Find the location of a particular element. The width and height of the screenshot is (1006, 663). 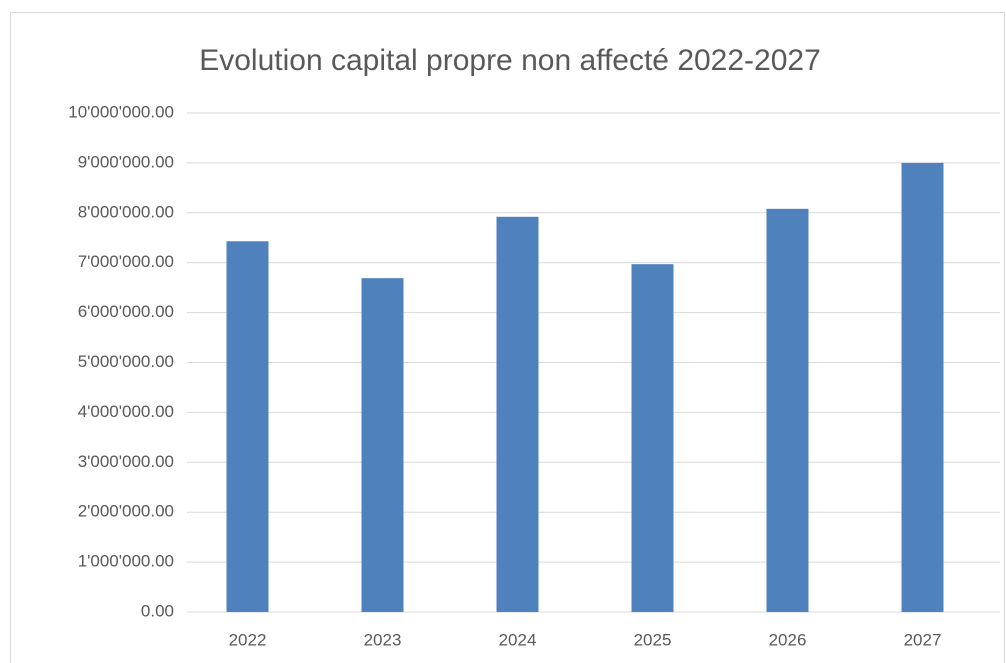

y-tick-label: 4'000'000.00 is located at coordinates (126, 411).